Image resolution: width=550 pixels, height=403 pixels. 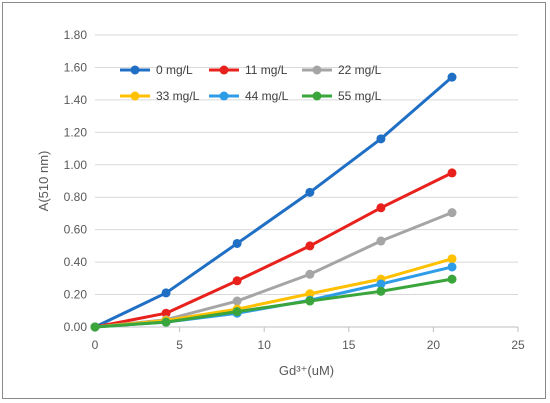 I want to click on legend-item: 44 mg/L, so click(x=249, y=96).